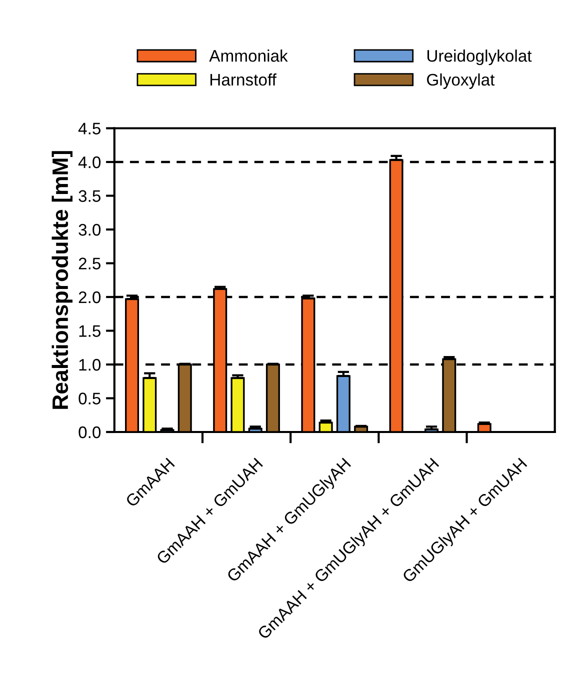  I want to click on y-tick-label: 3.5, so click(89, 196).